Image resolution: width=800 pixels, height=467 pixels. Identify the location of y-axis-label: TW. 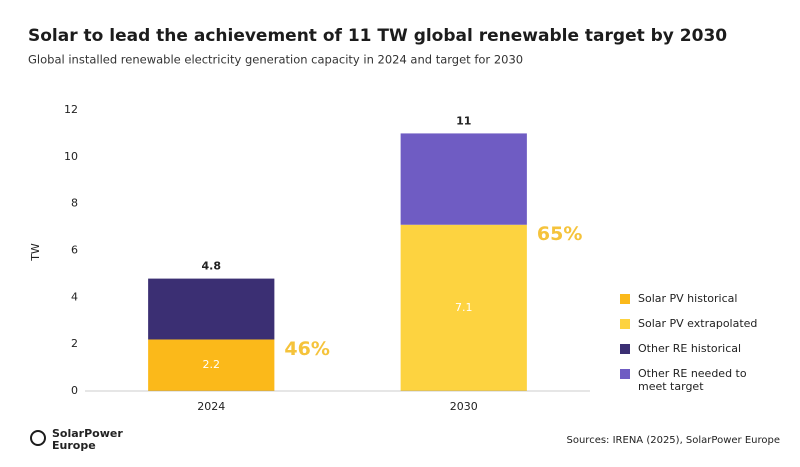
(35, 252).